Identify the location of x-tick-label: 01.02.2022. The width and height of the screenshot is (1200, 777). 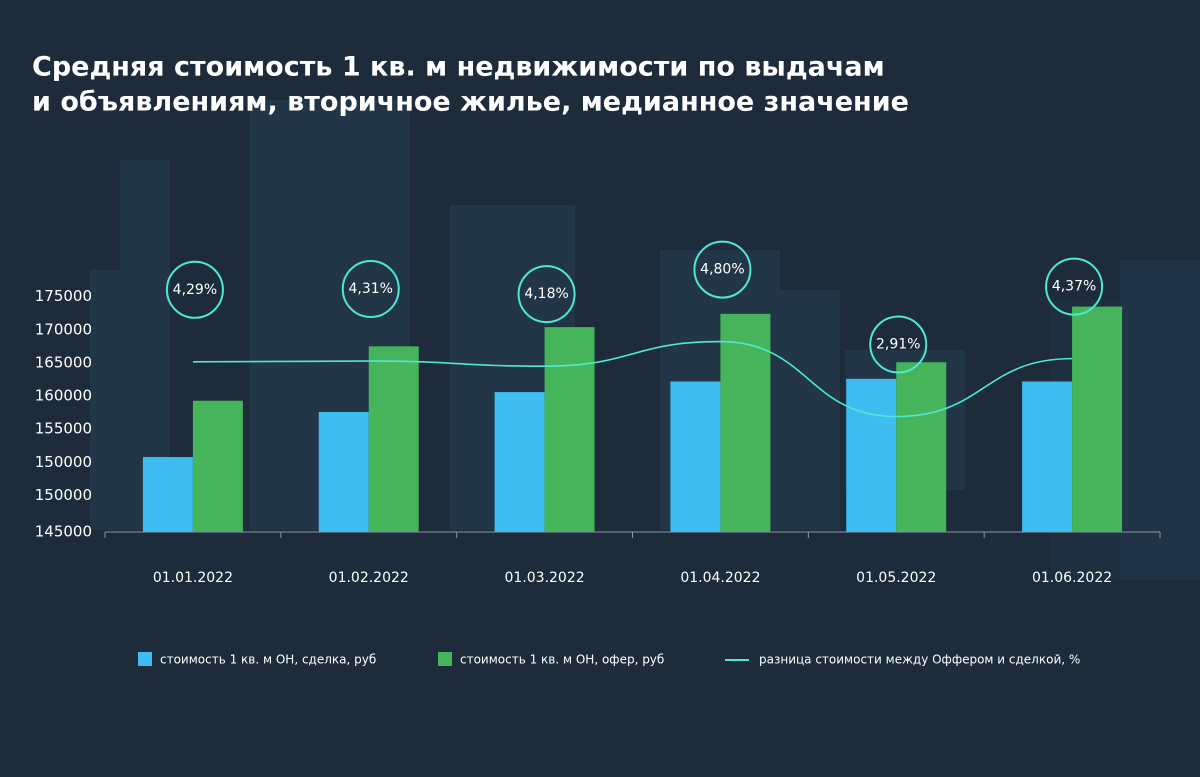
(369, 578).